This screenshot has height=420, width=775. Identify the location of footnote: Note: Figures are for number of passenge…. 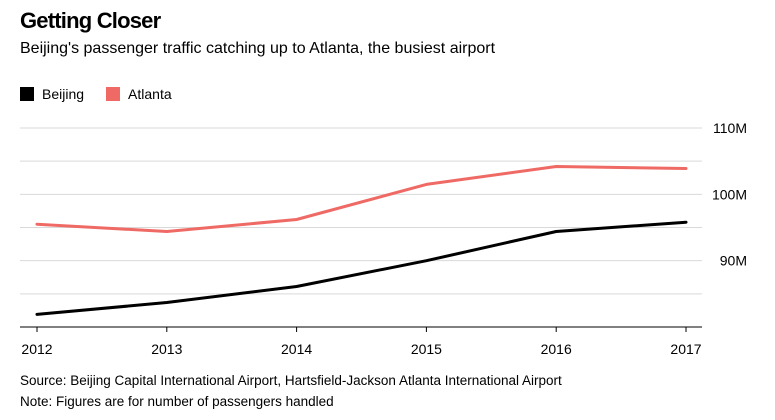
(177, 401).